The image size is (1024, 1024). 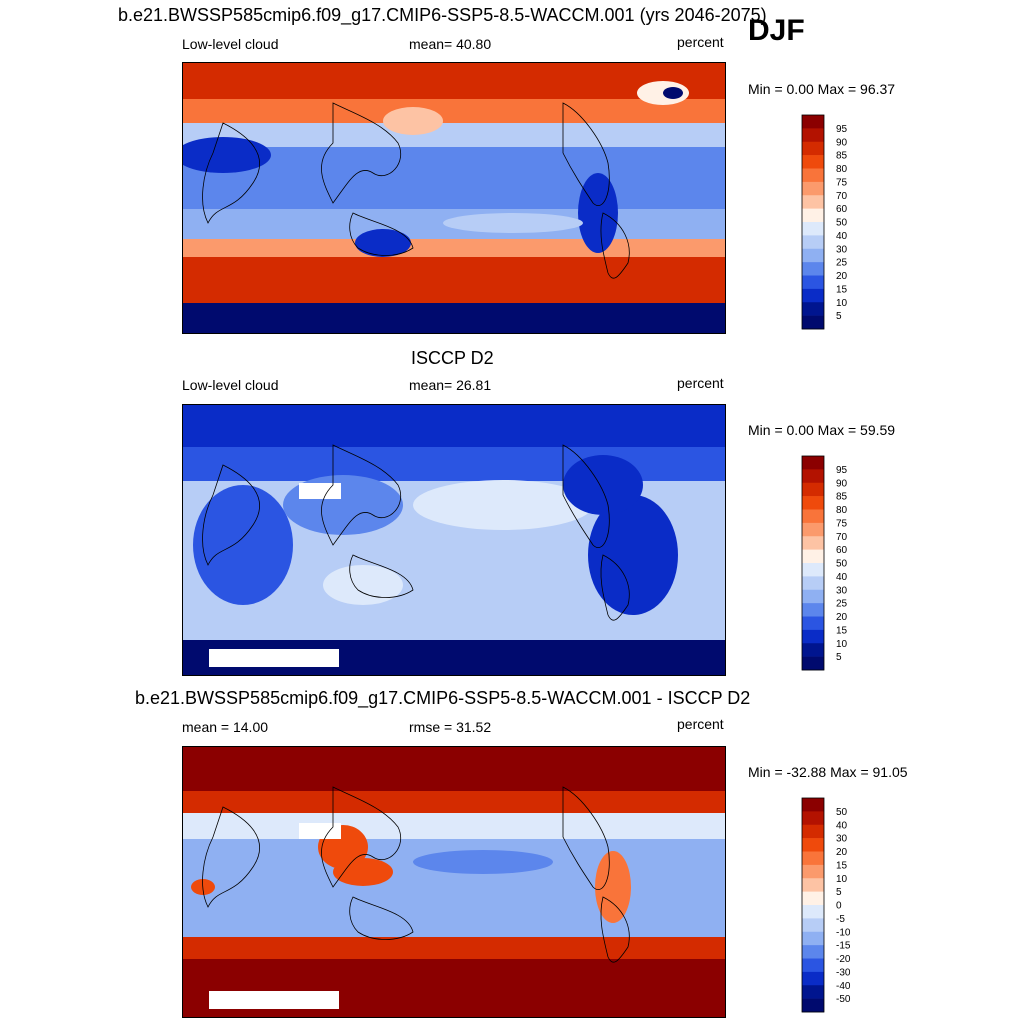 I want to click on colorbar-tick-label: -5, so click(x=840, y=919).